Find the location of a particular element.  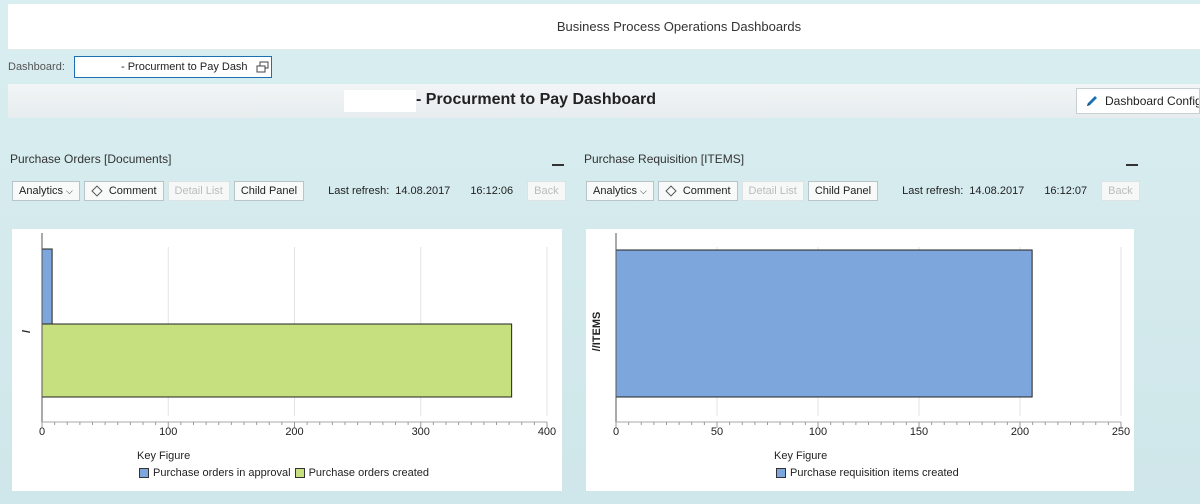

legend-label: Purchase orders in approval is located at coordinates (222, 473).